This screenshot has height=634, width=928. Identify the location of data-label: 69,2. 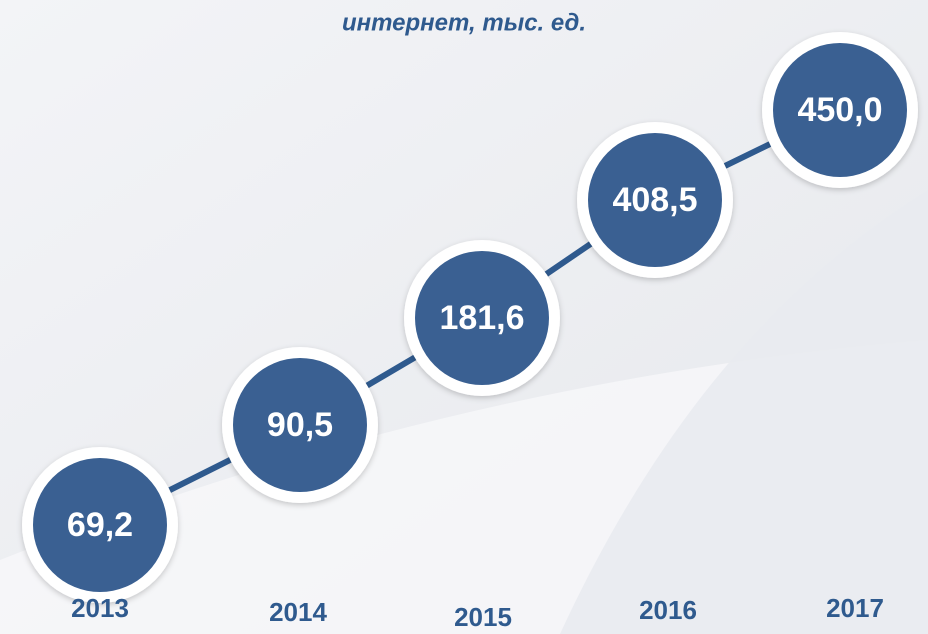
(100, 525).